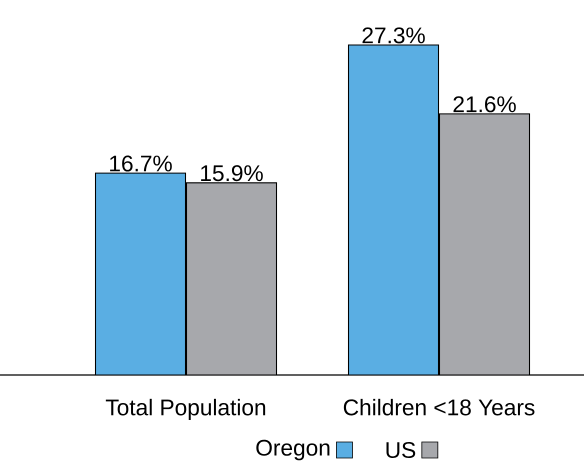 The width and height of the screenshot is (584, 468). What do you see at coordinates (393, 35) in the screenshot?
I see `data-label: 27.3%` at bounding box center [393, 35].